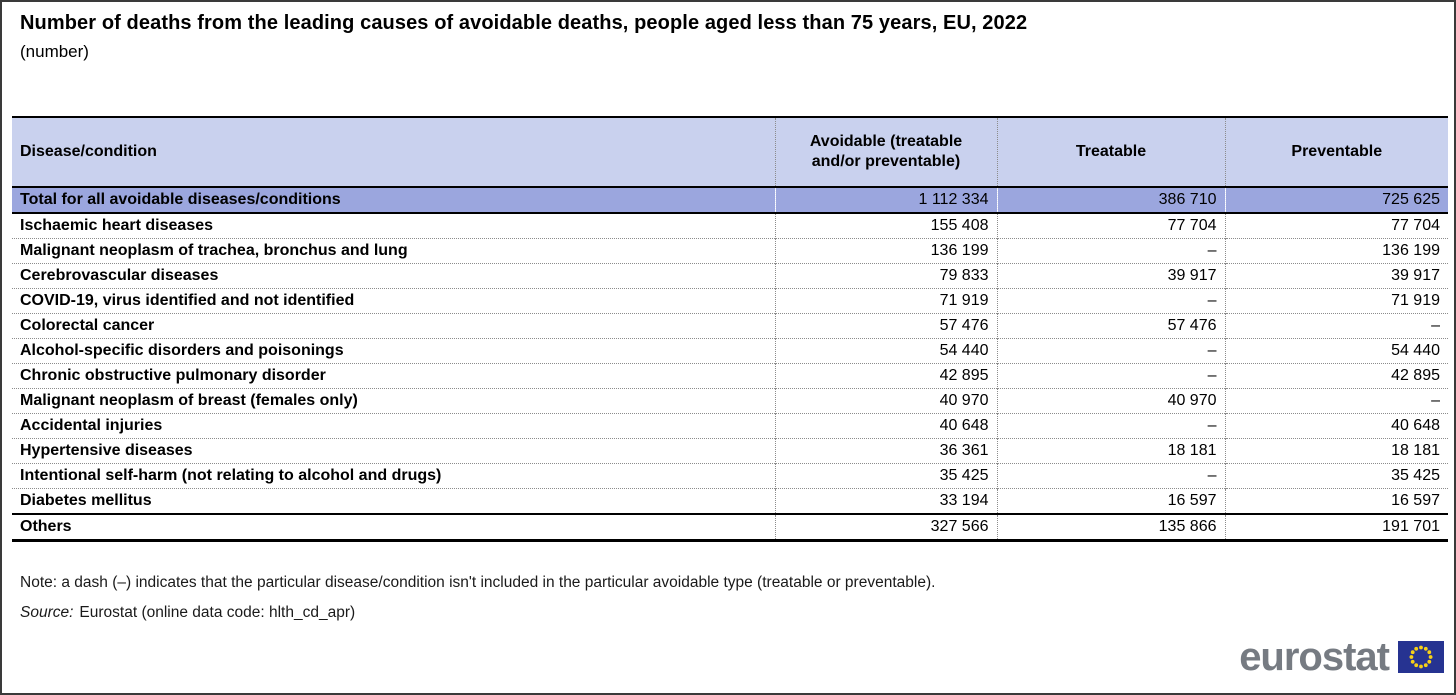  What do you see at coordinates (1110, 226) in the screenshot?
I see `treatable-value-cell: 77 704` at bounding box center [1110, 226].